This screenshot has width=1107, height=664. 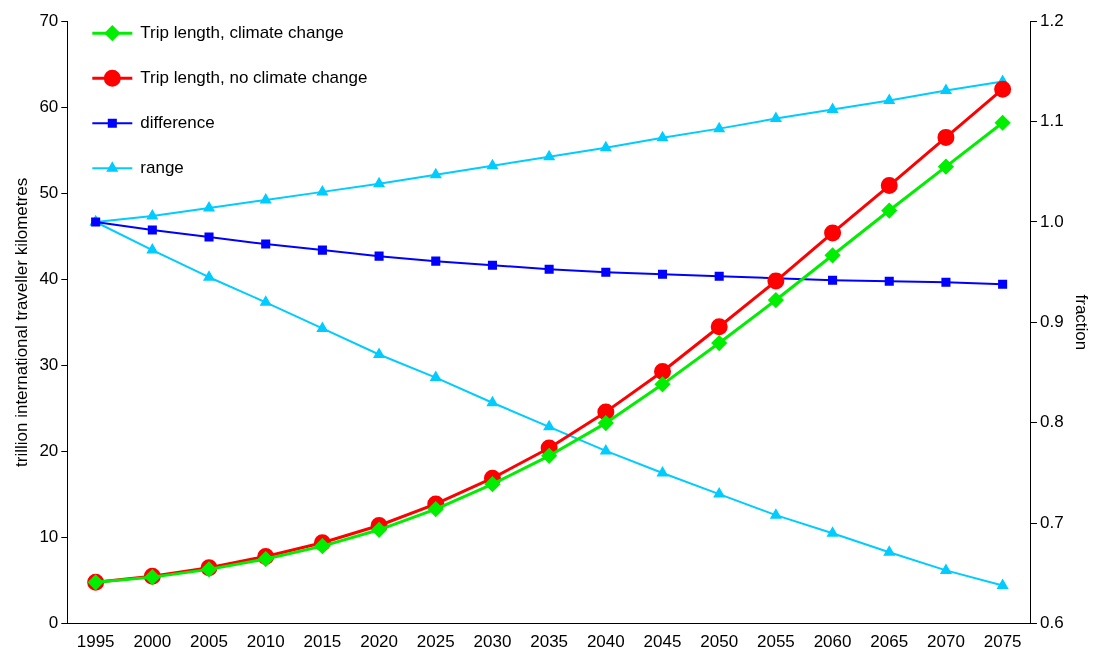 What do you see at coordinates (1051, 623) in the screenshot?
I see `y2-tick-label: 0.6` at bounding box center [1051, 623].